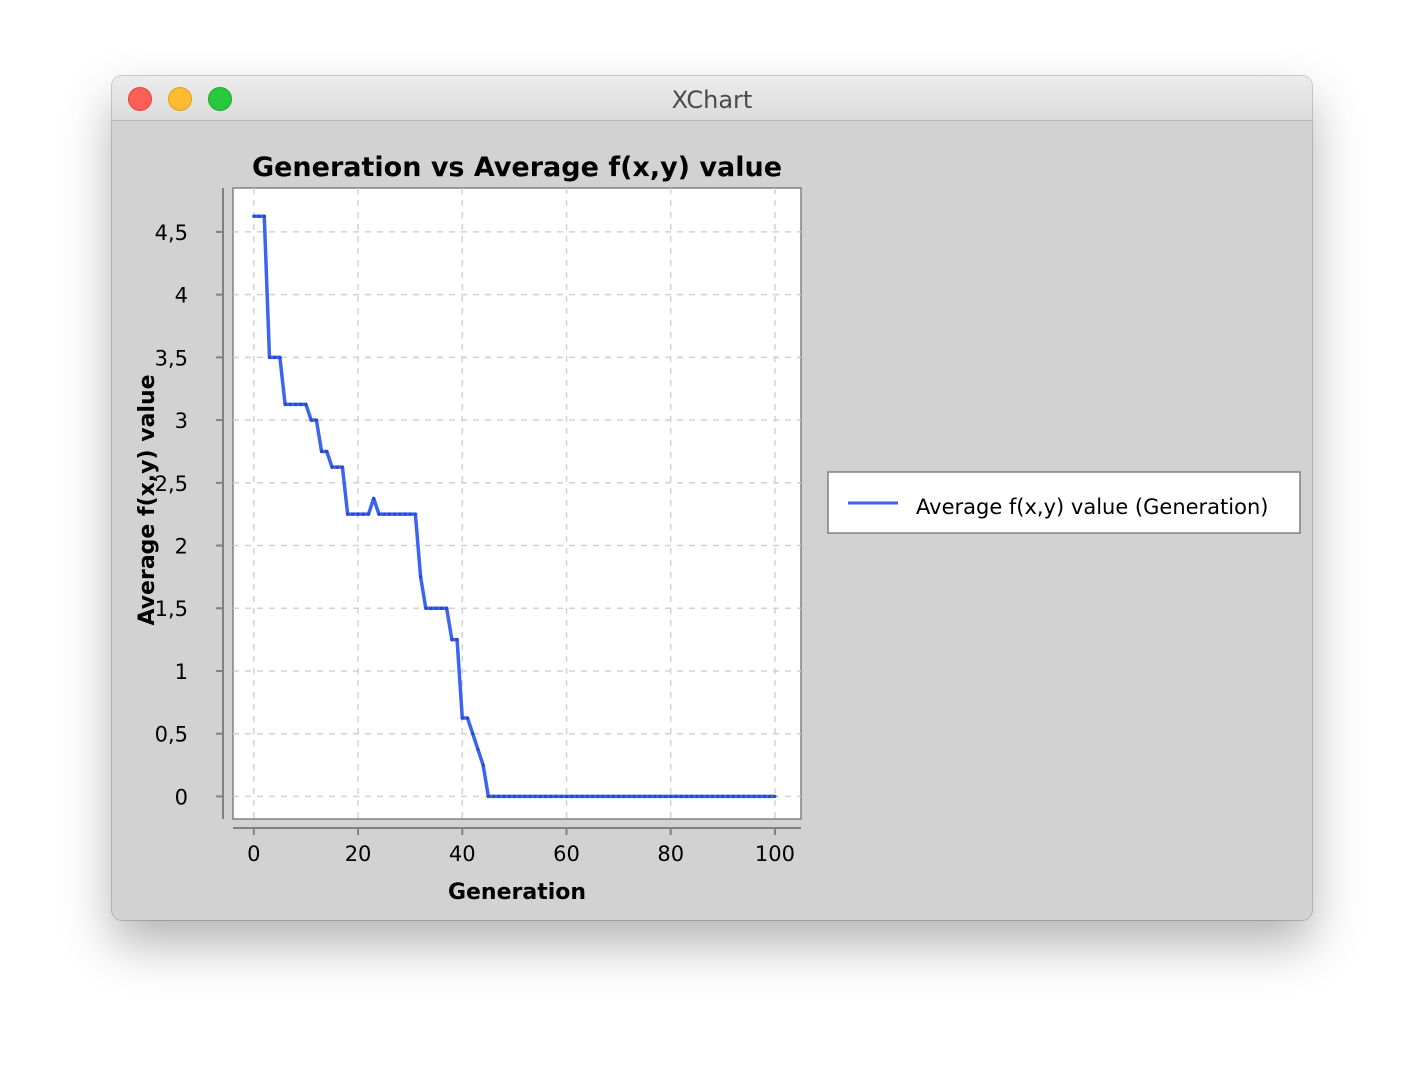  What do you see at coordinates (181, 797) in the screenshot?
I see `y-tick-label: 0` at bounding box center [181, 797].